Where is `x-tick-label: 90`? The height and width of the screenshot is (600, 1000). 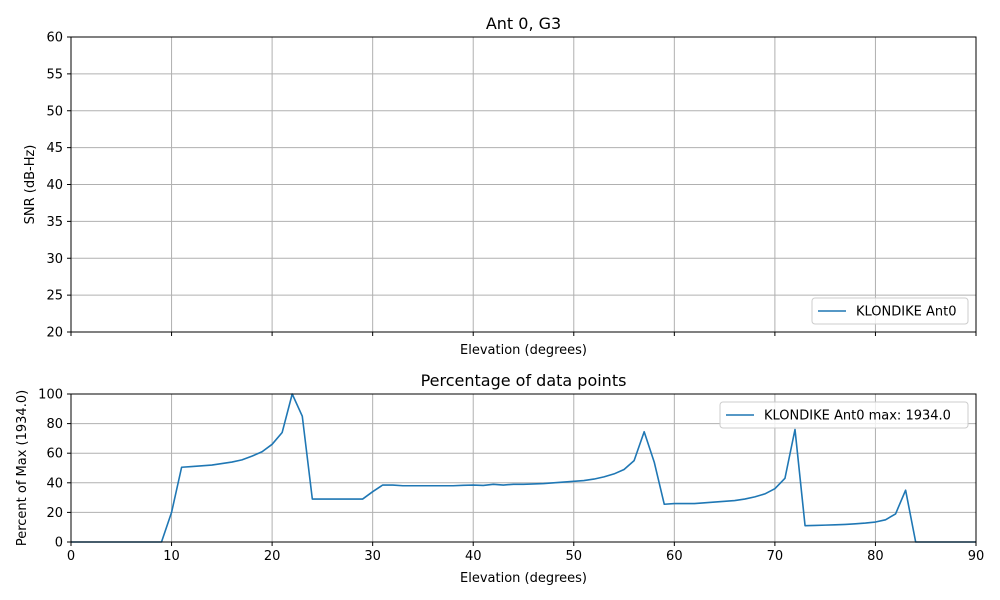 x-tick-label: 90 is located at coordinates (976, 556).